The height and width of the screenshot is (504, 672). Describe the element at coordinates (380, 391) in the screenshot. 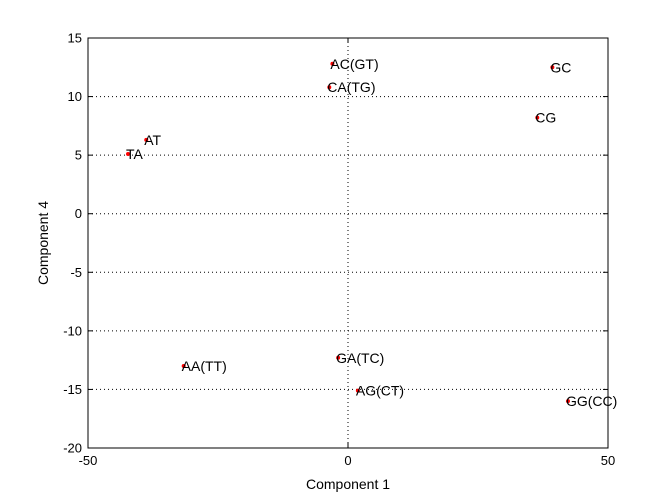

I see `point-label: AG(CT)` at that location.